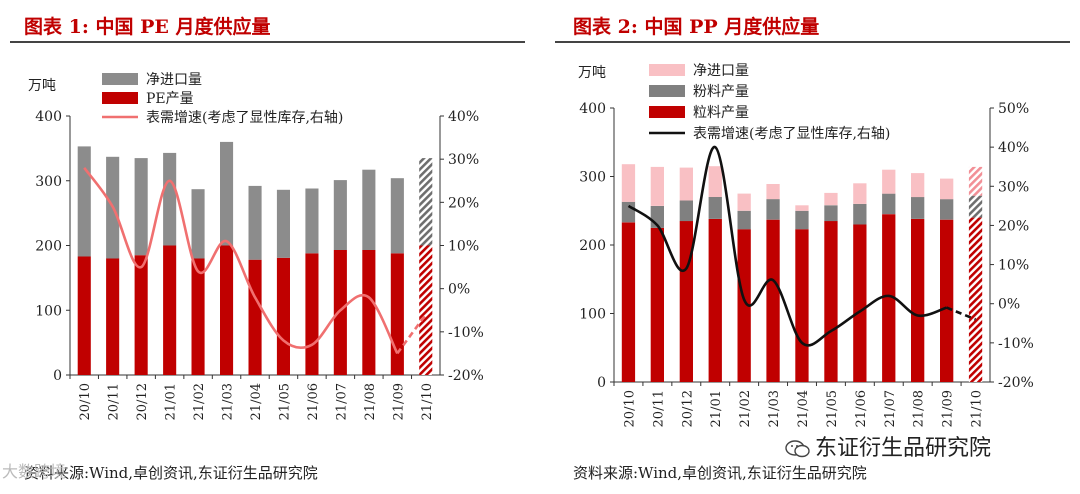 This screenshot has width=1080, height=494. Describe the element at coordinates (832, 408) in the screenshot. I see `x-tick-label: 21/05` at that location.